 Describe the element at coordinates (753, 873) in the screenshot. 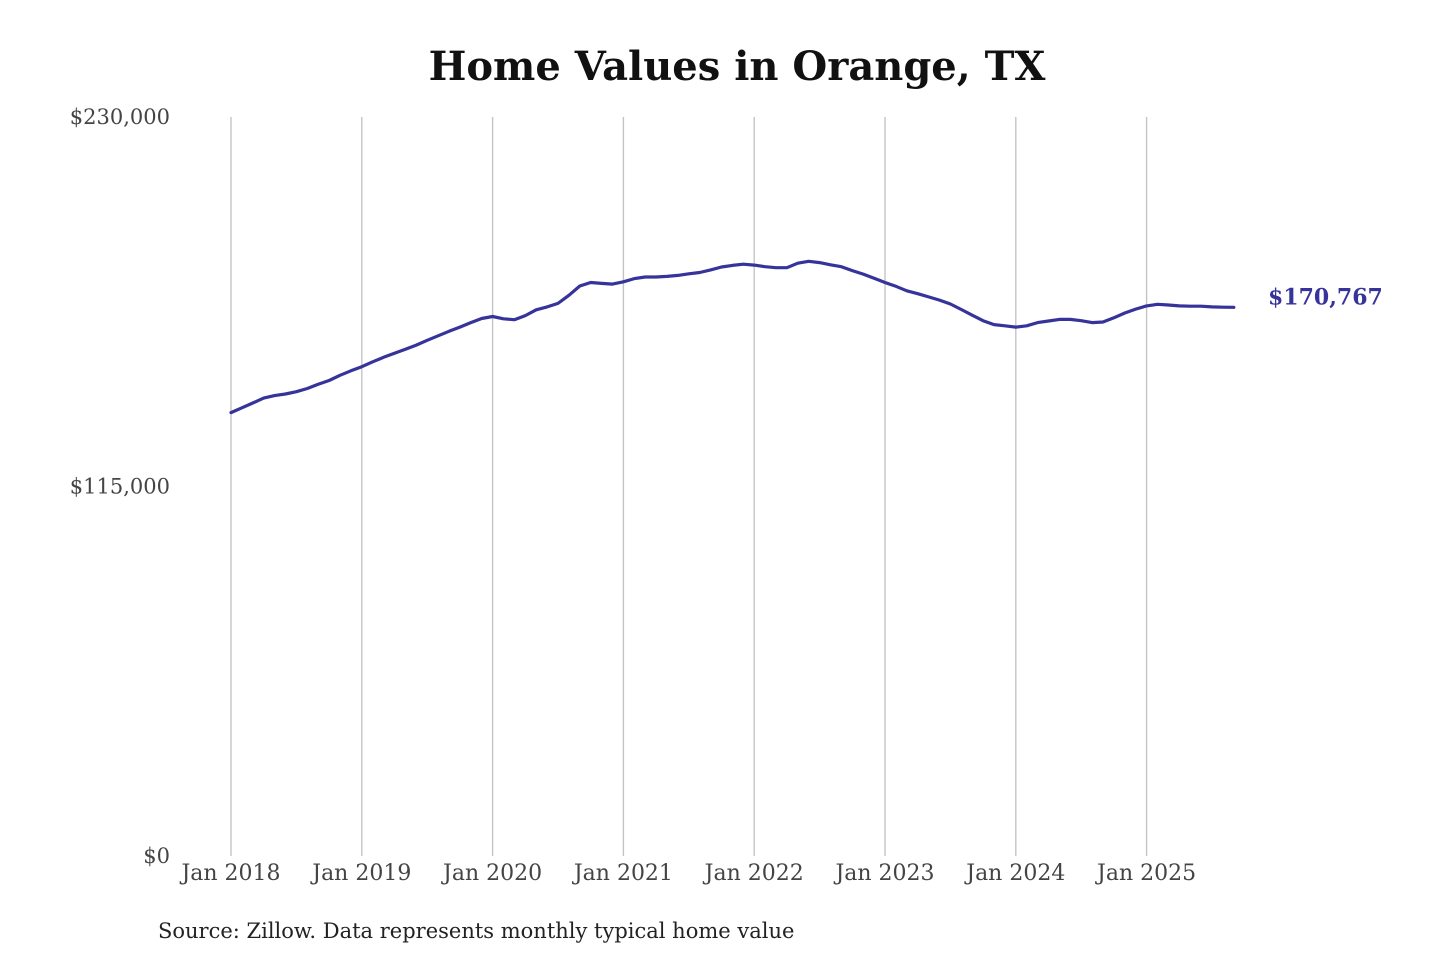

I see `x-tick-label: Jan 2022` at that location.